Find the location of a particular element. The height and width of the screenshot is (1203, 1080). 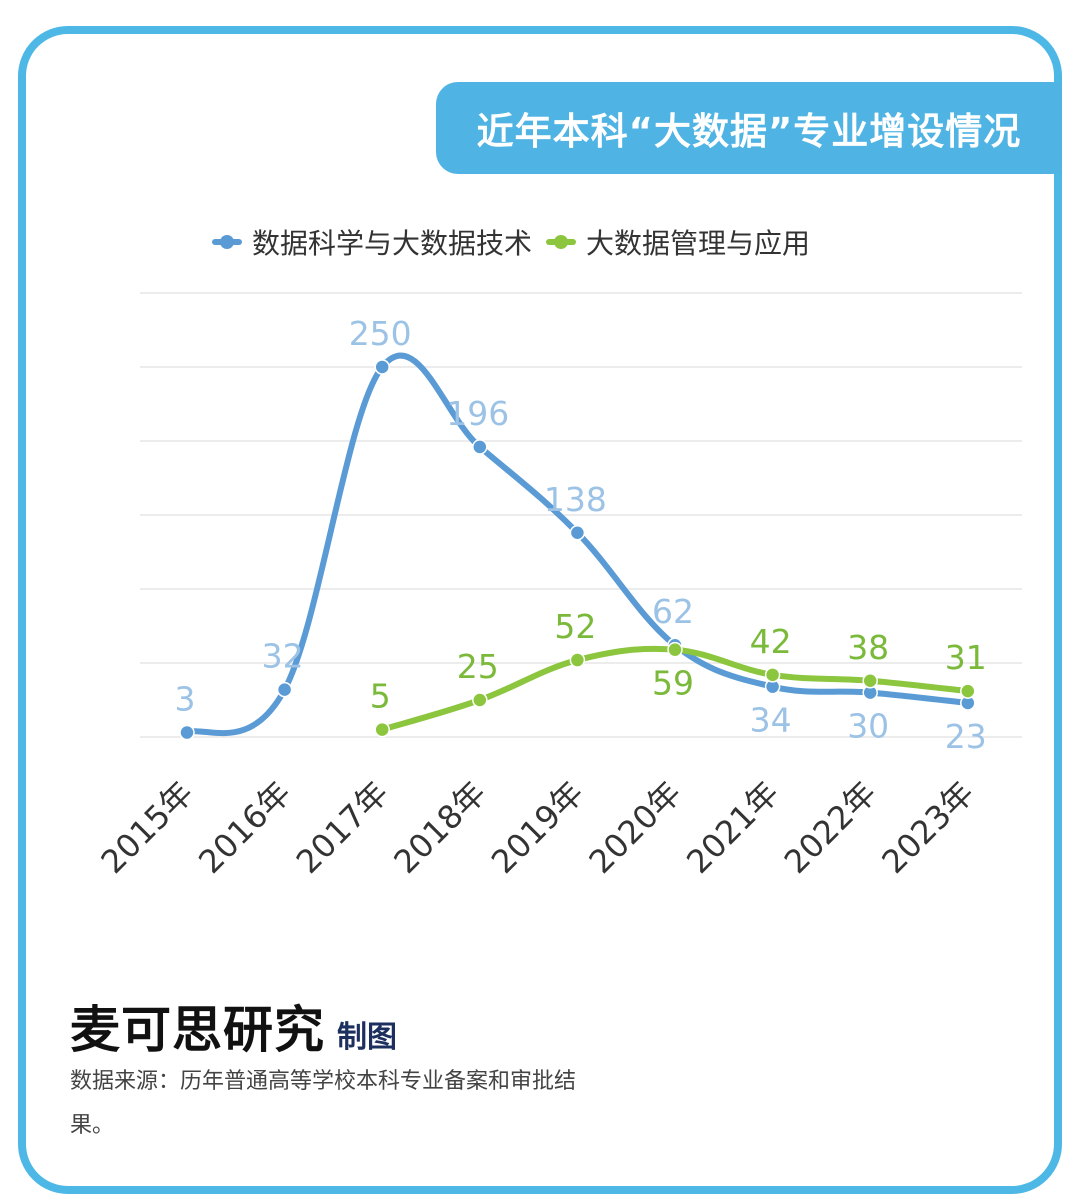

brand-block: 麦可思研究 制图 is located at coordinates (233, 1026).